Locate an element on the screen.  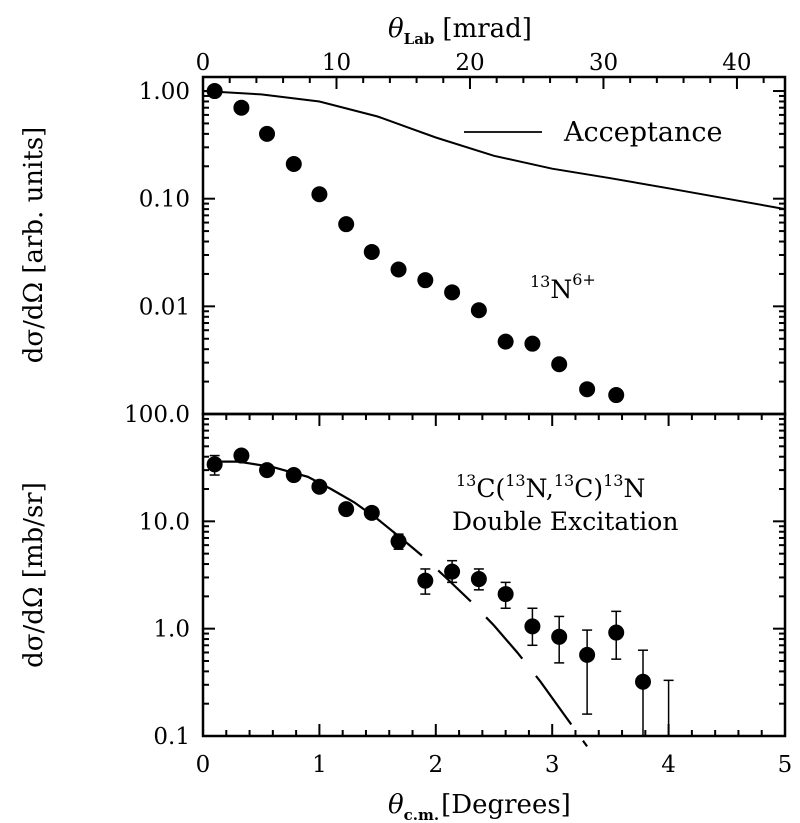
top-x-tick-label: 0 is located at coordinates (203, 63).